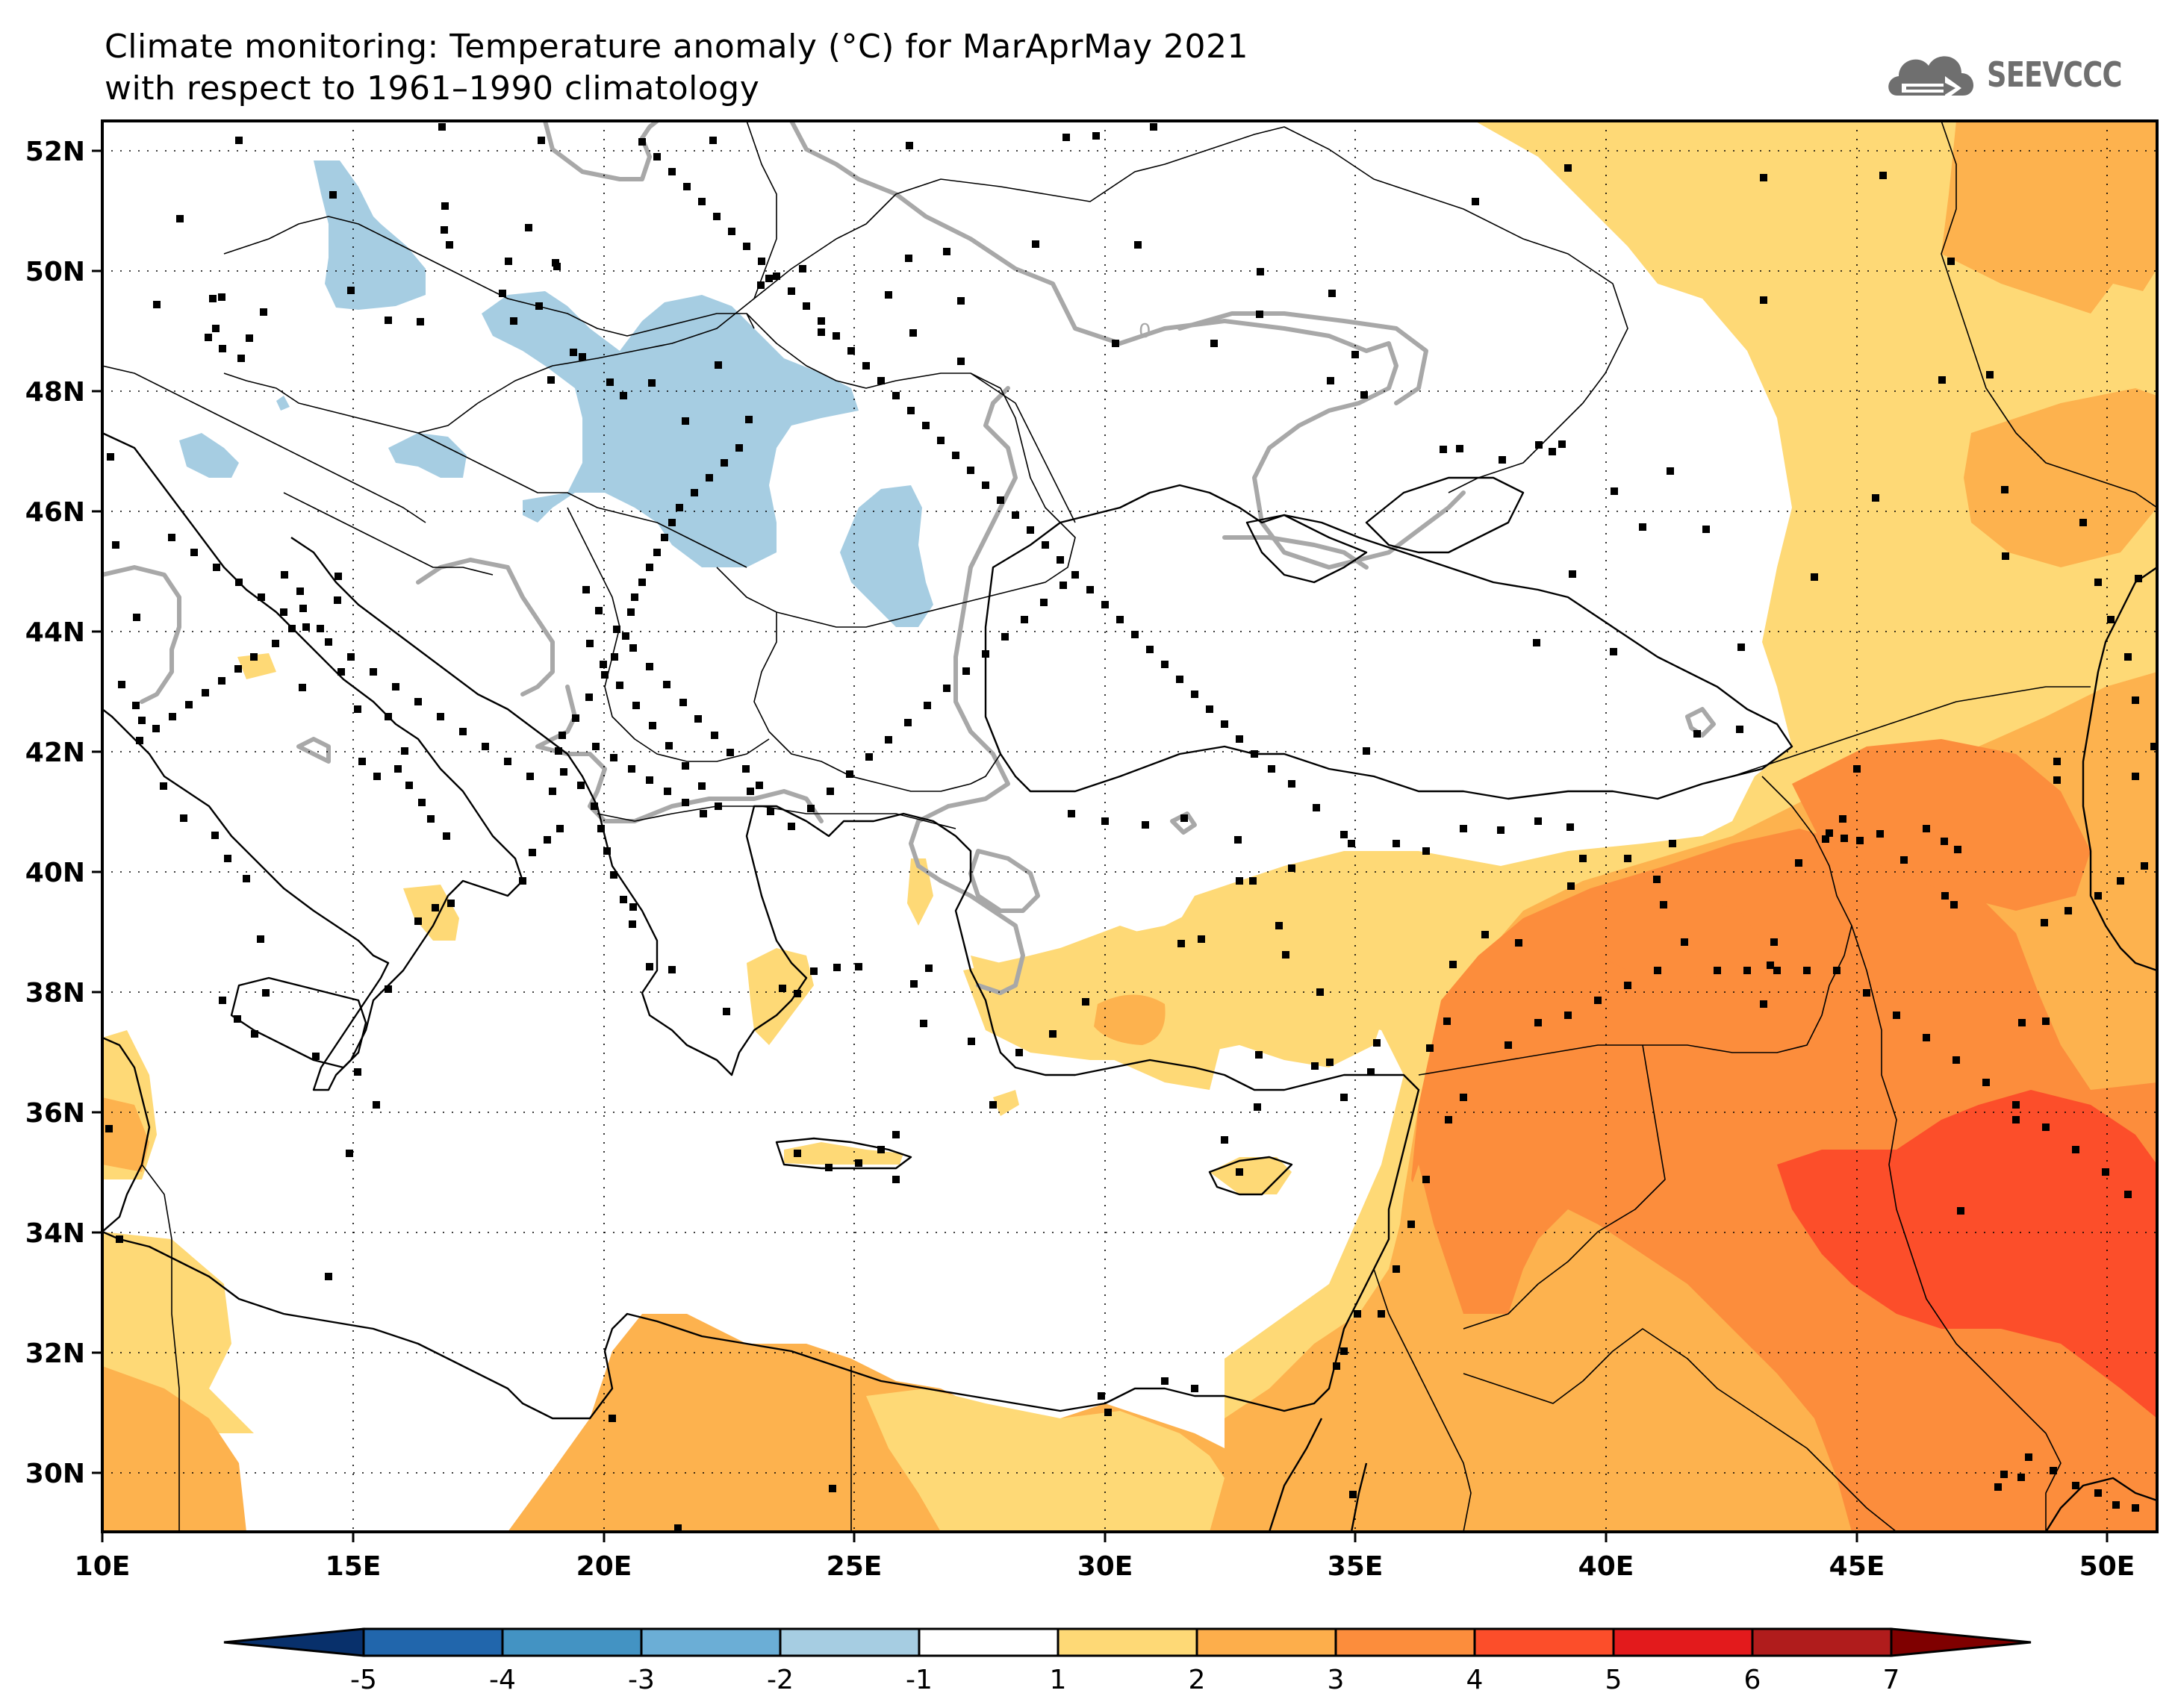 Image resolution: width=2175 pixels, height=1708 pixels. I want to click on anomaly-region-1to2-calabria, so click(431, 913).